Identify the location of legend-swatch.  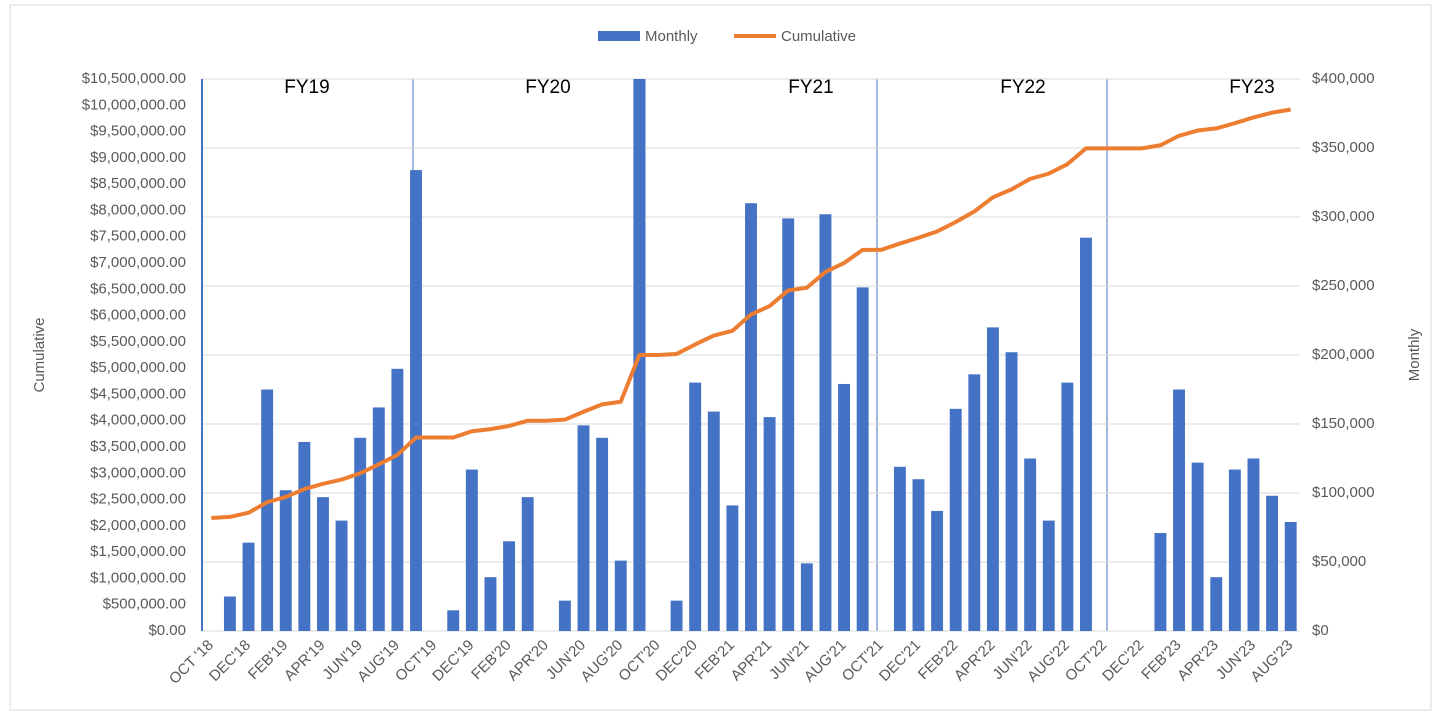
(619, 36).